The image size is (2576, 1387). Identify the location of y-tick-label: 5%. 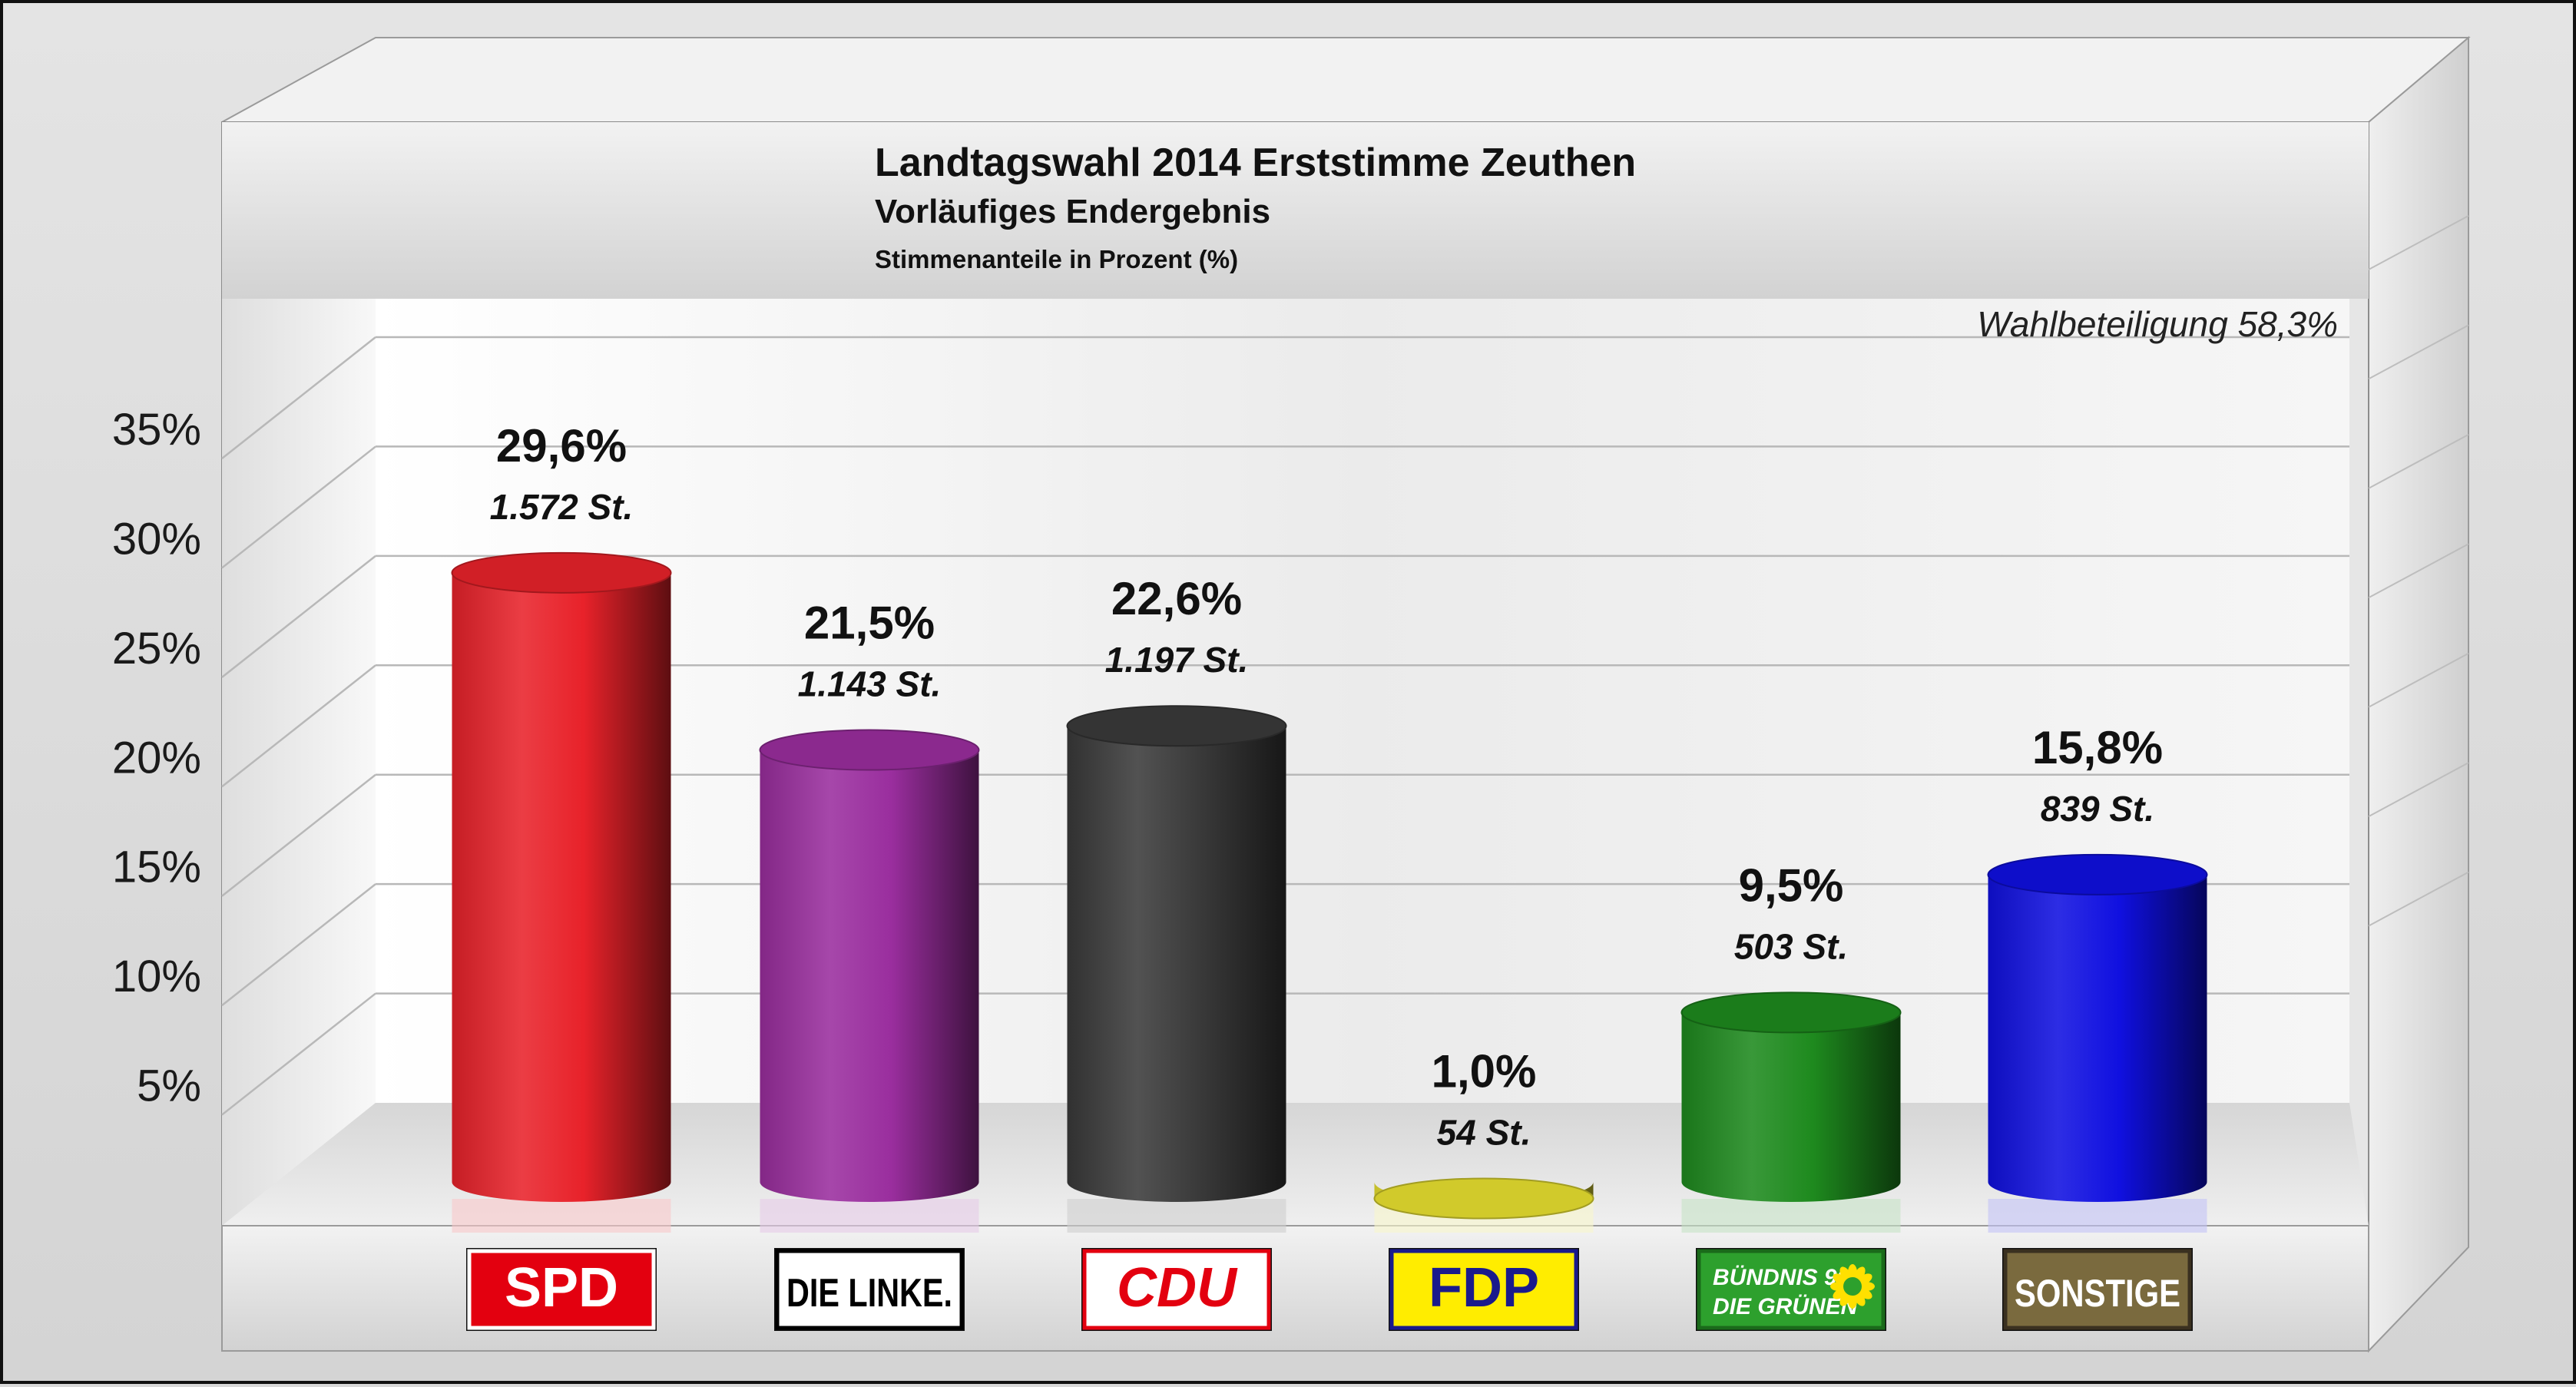
(169, 1086).